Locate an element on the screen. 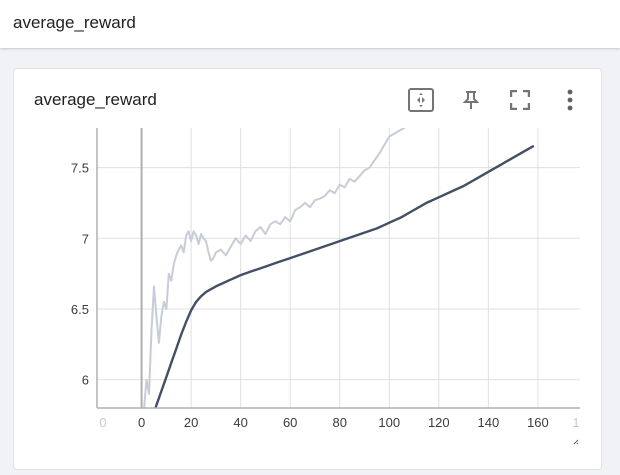 The width and height of the screenshot is (620, 475). y-tick-label: 6 is located at coordinates (85, 380).